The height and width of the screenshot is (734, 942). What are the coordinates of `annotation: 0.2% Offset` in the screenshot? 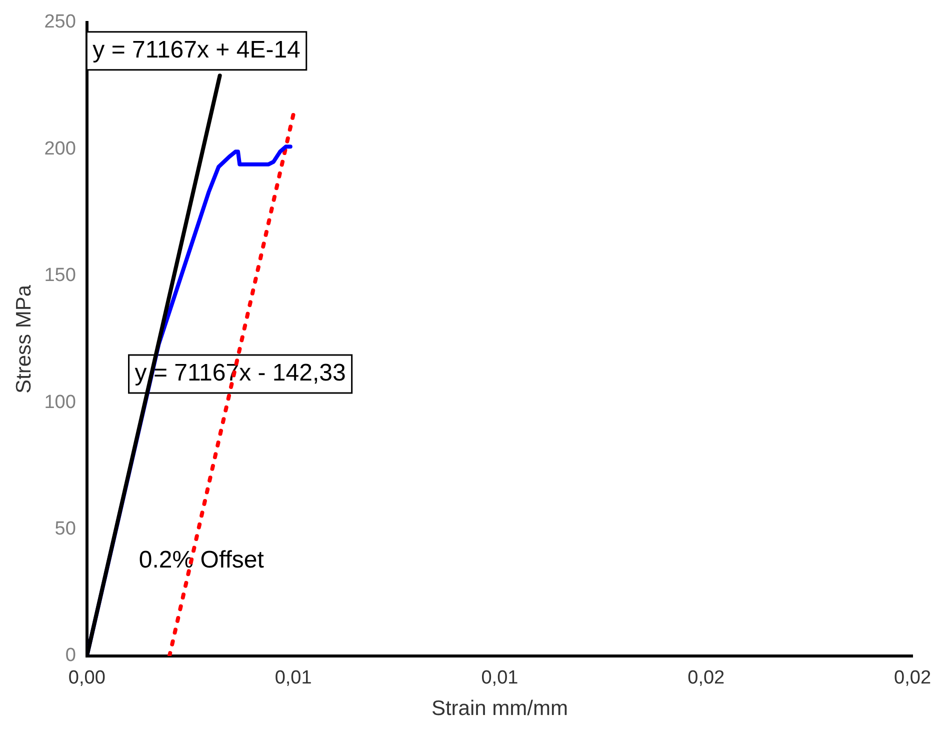 It's located at (201, 560).